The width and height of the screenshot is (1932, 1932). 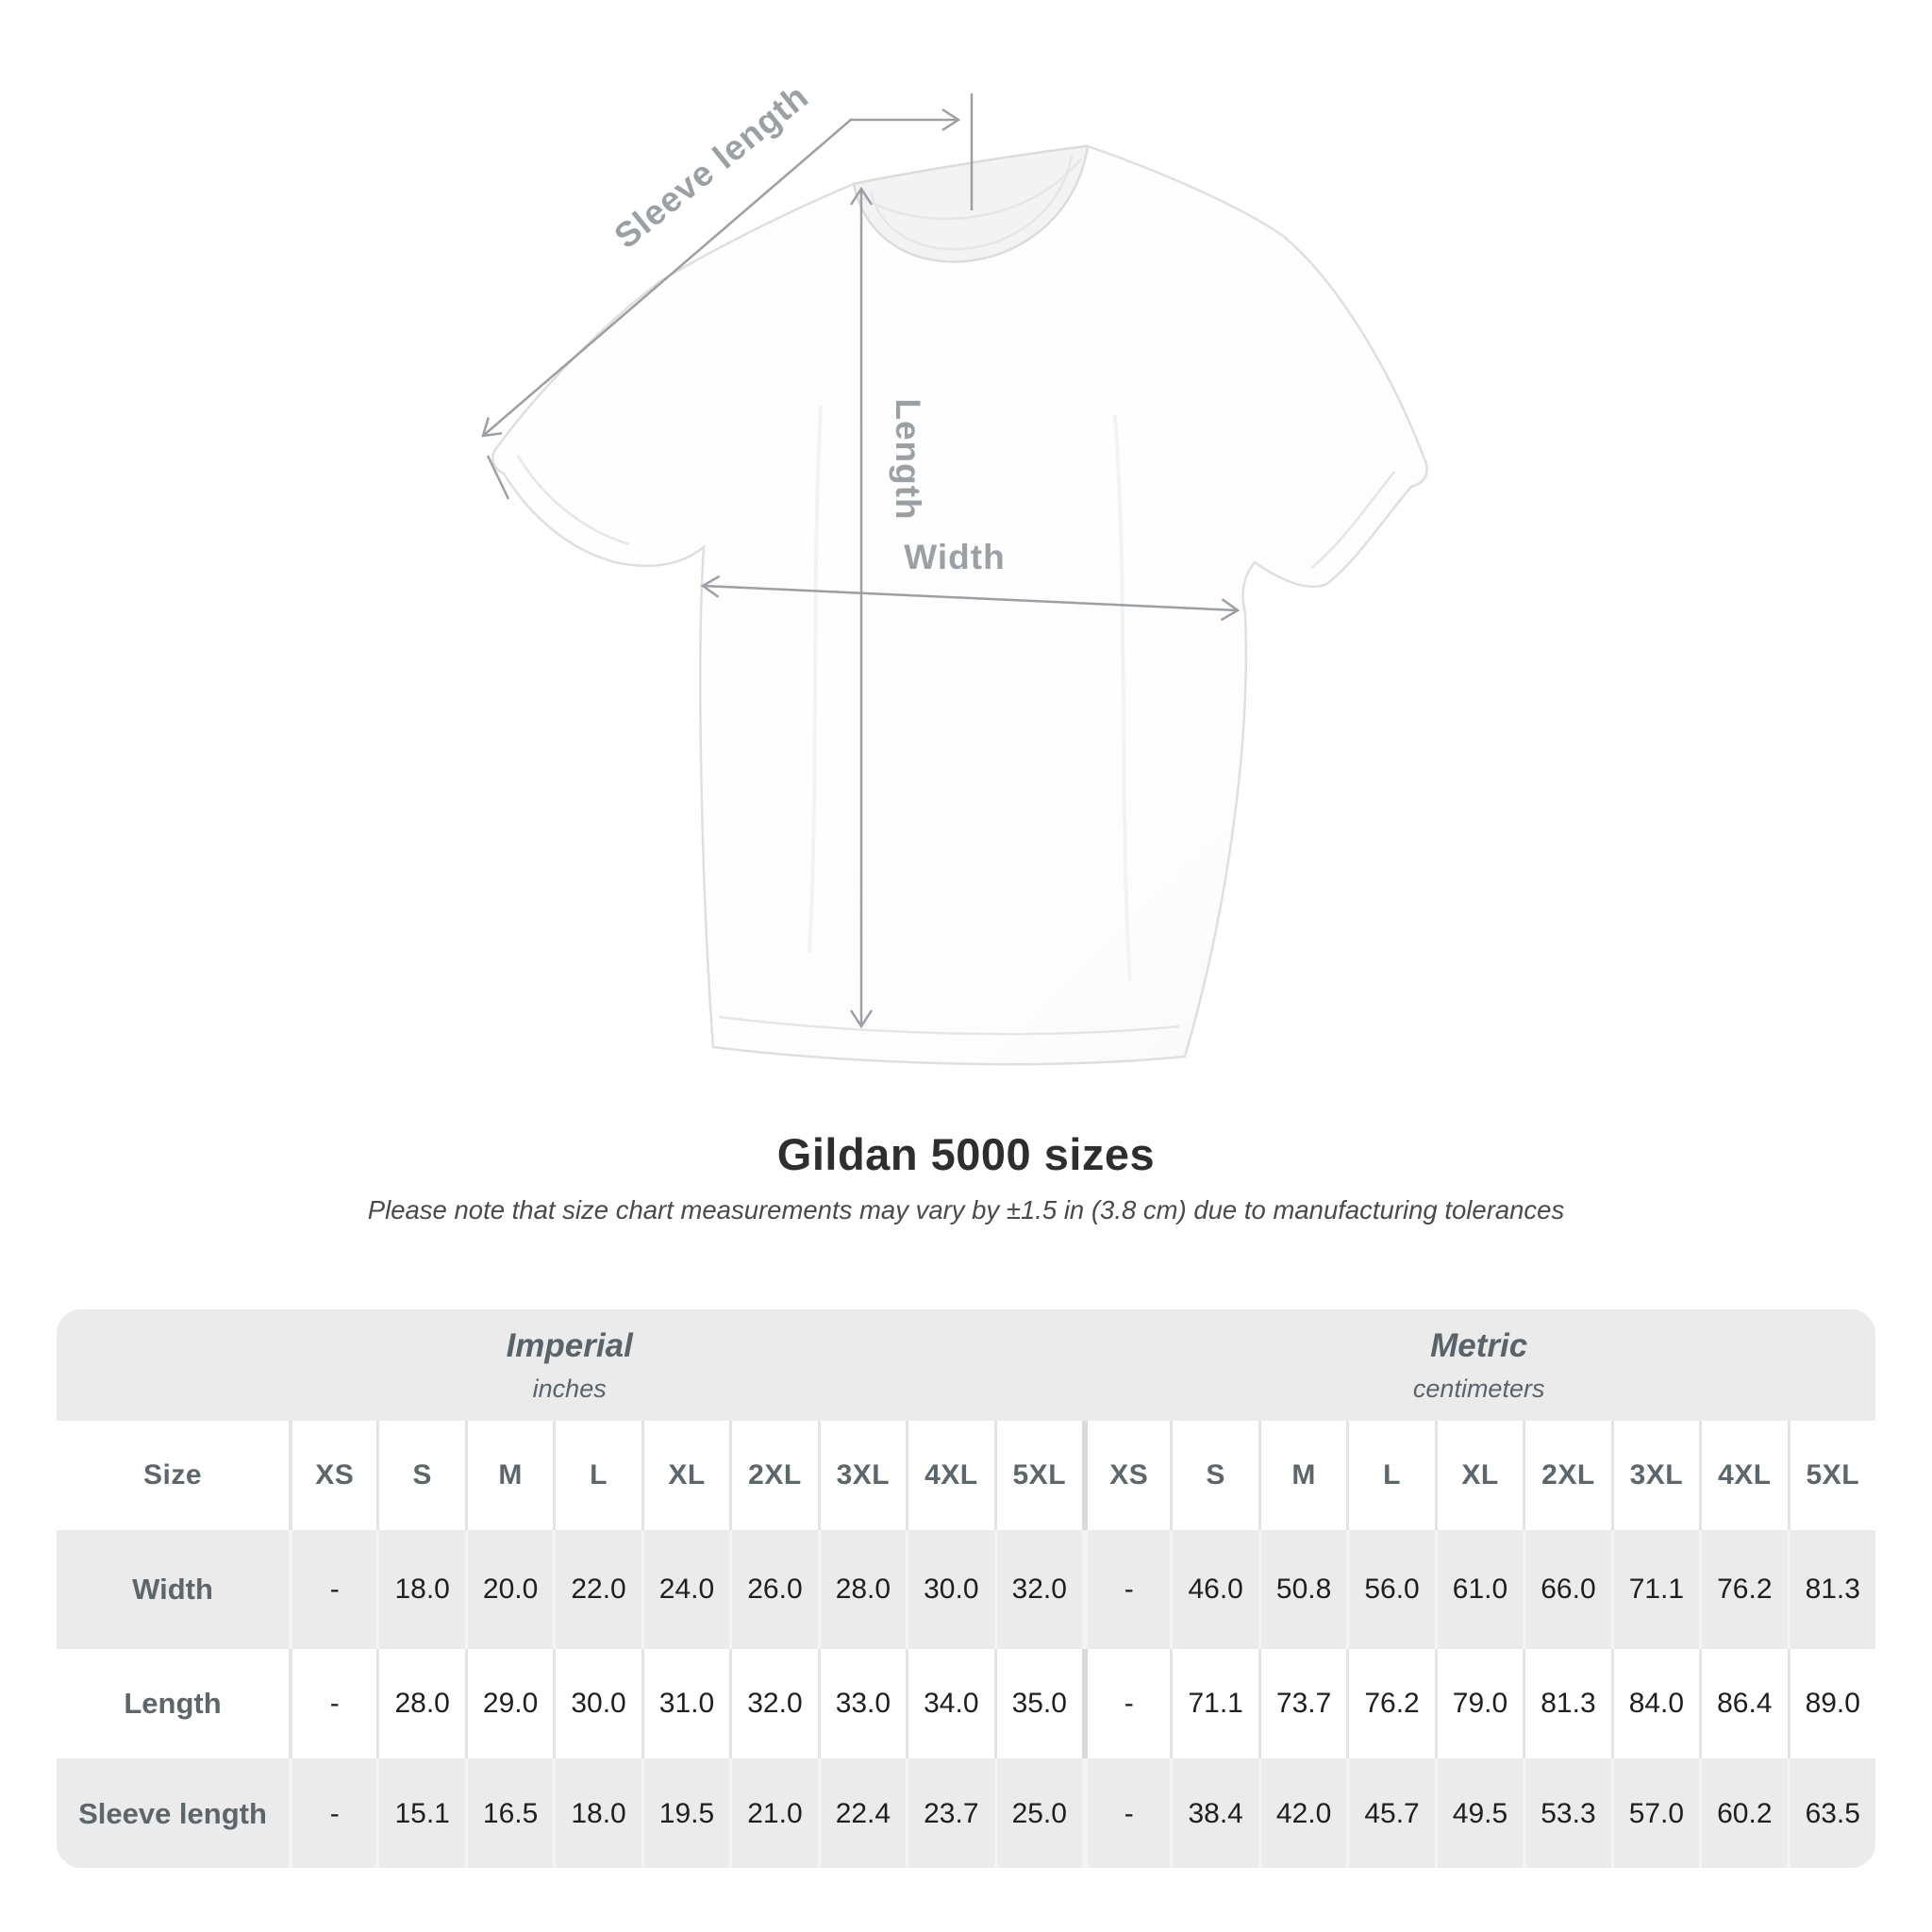 I want to click on metric-size-l: L, so click(x=1390, y=1476).